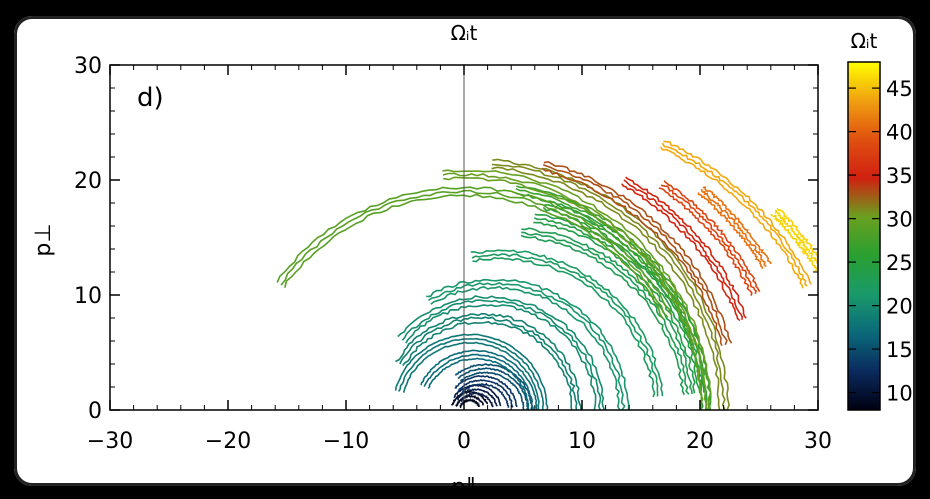 The image size is (930, 499). I want to click on x-tick-label: 0, so click(464, 441).